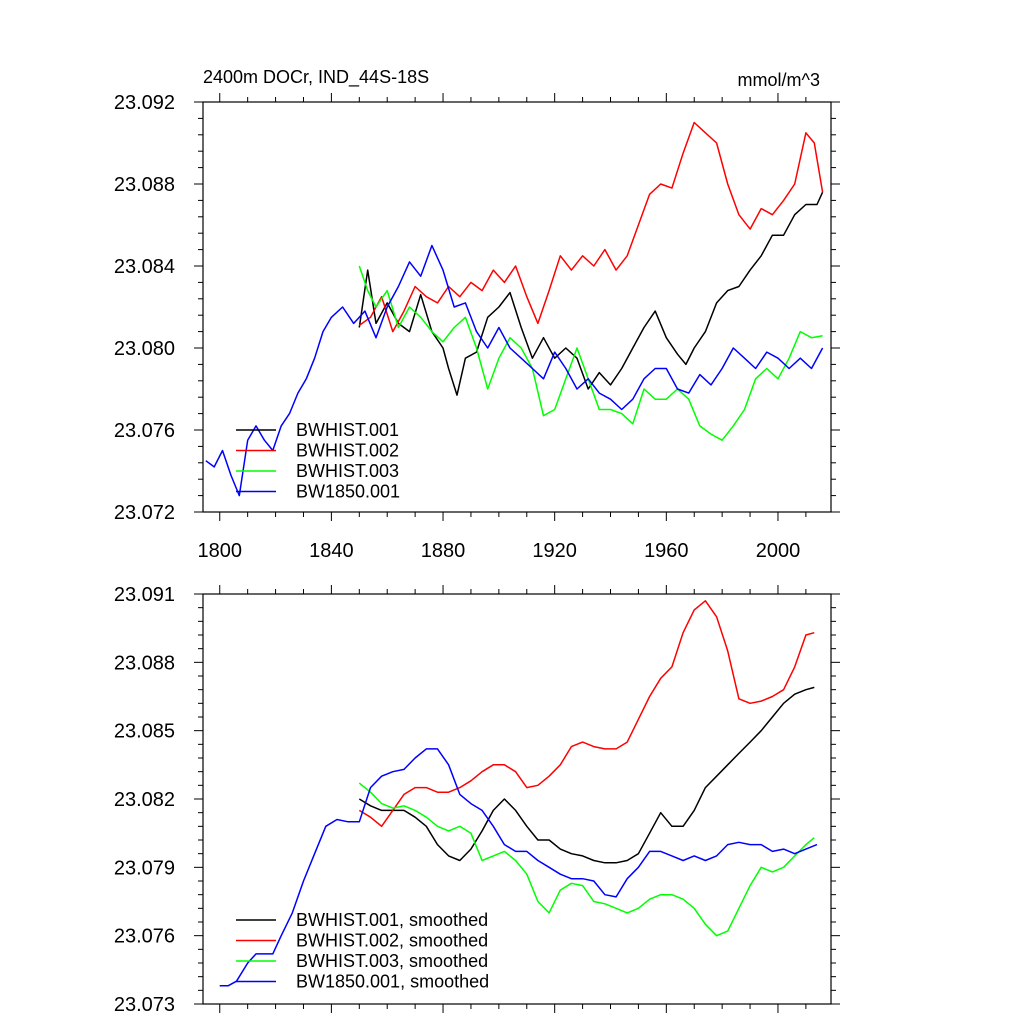 This screenshot has width=1024, height=1024. I want to click on legend-label-2: BWHIST.002, so click(347, 451).